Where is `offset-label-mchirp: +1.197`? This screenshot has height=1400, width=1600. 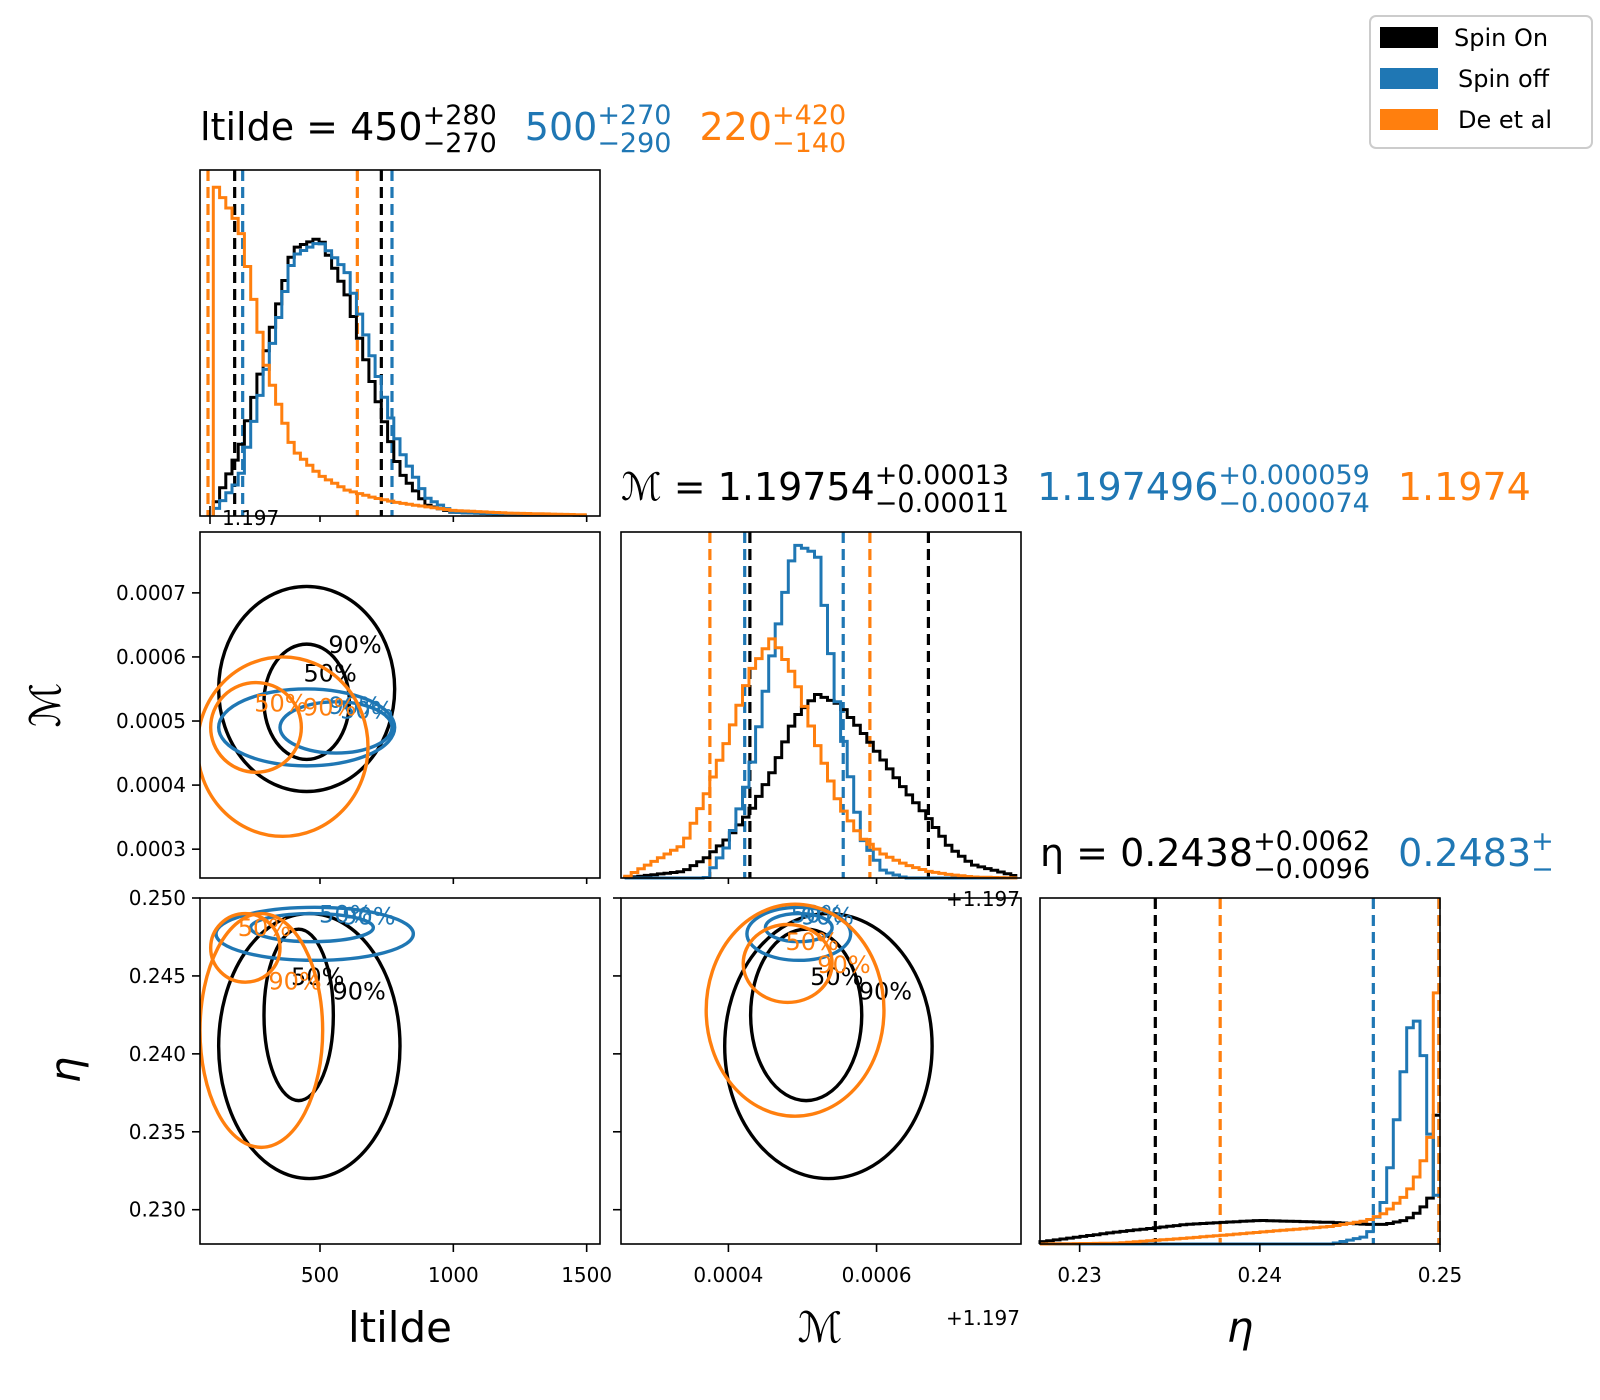
offset-label-mchirp: +1.197 is located at coordinates (983, 1318).